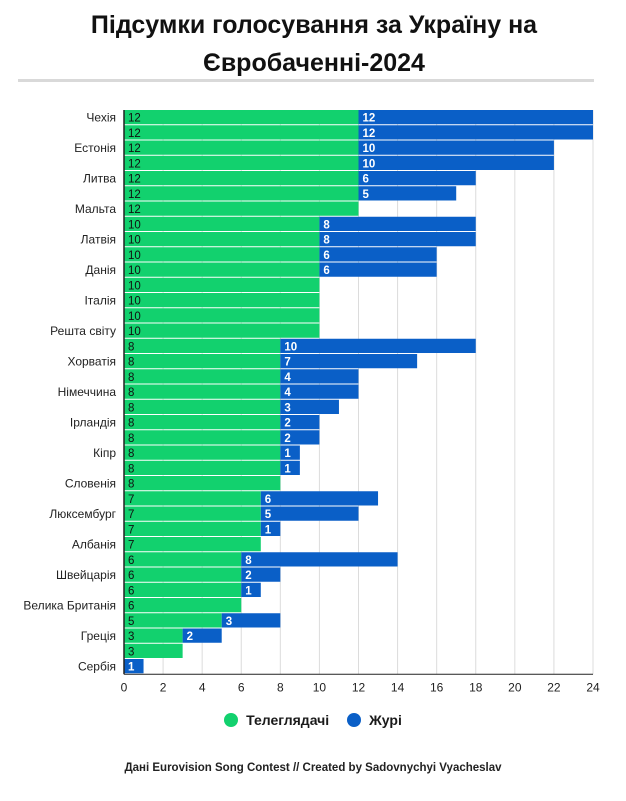 The width and height of the screenshot is (626, 801). I want to click on x-tick-label: 10, so click(320, 687).